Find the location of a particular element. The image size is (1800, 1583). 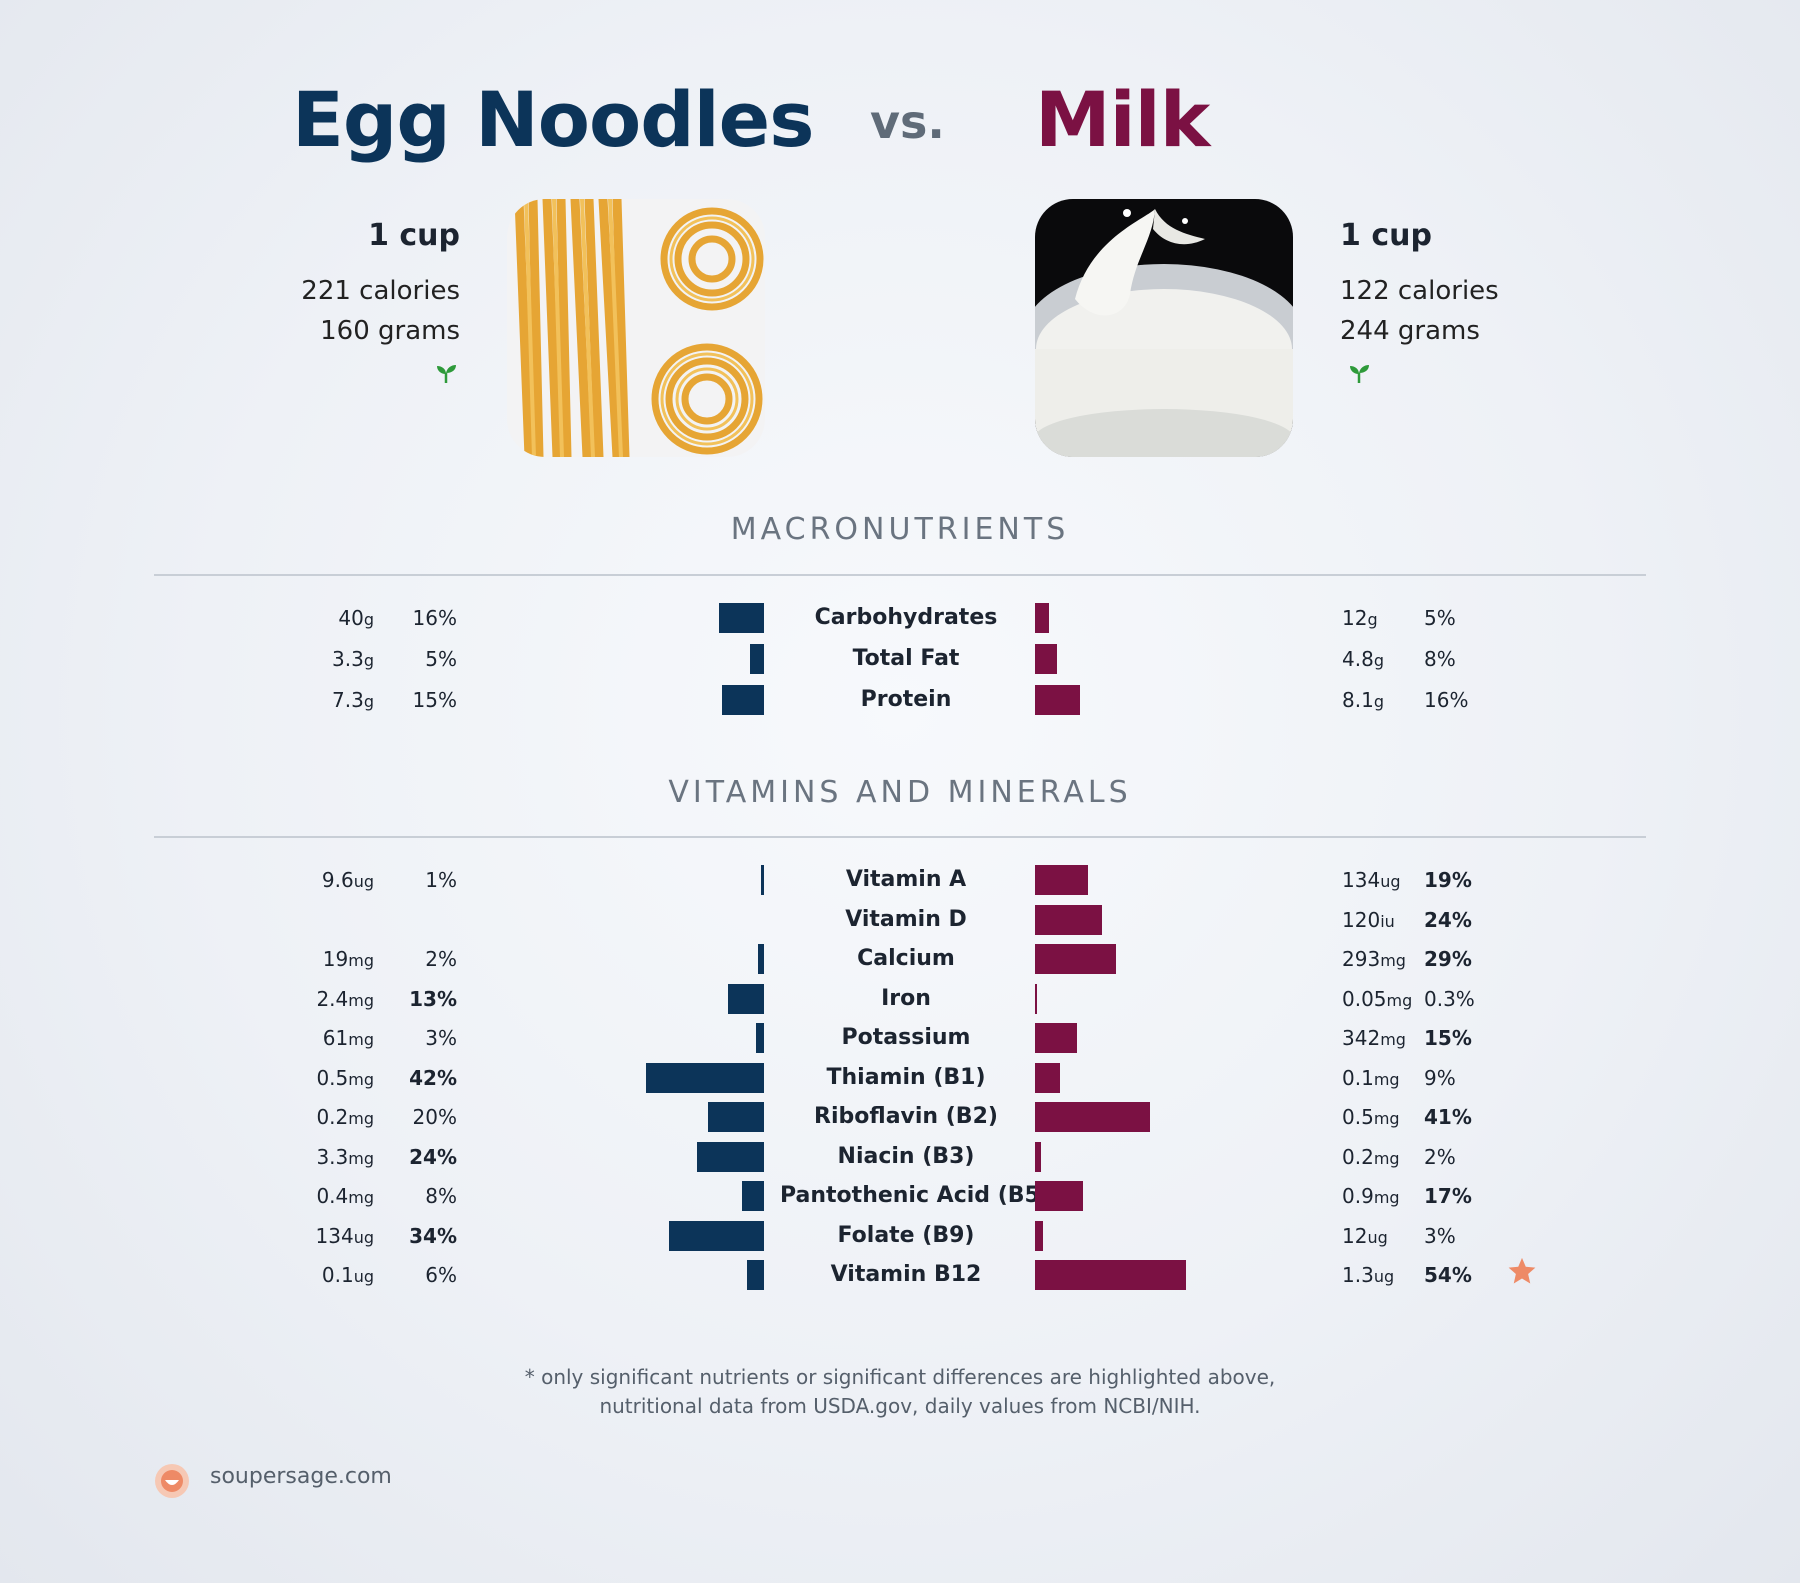

right-amount: 0.5mg is located at coordinates (1371, 1118).